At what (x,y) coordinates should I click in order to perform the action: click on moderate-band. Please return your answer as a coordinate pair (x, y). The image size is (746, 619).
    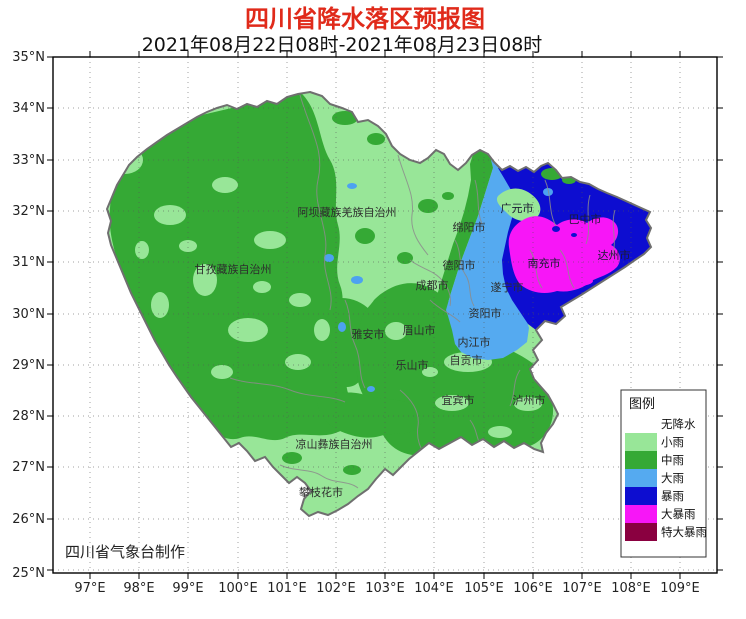
    Looking at the image, I should click on (466, 229).